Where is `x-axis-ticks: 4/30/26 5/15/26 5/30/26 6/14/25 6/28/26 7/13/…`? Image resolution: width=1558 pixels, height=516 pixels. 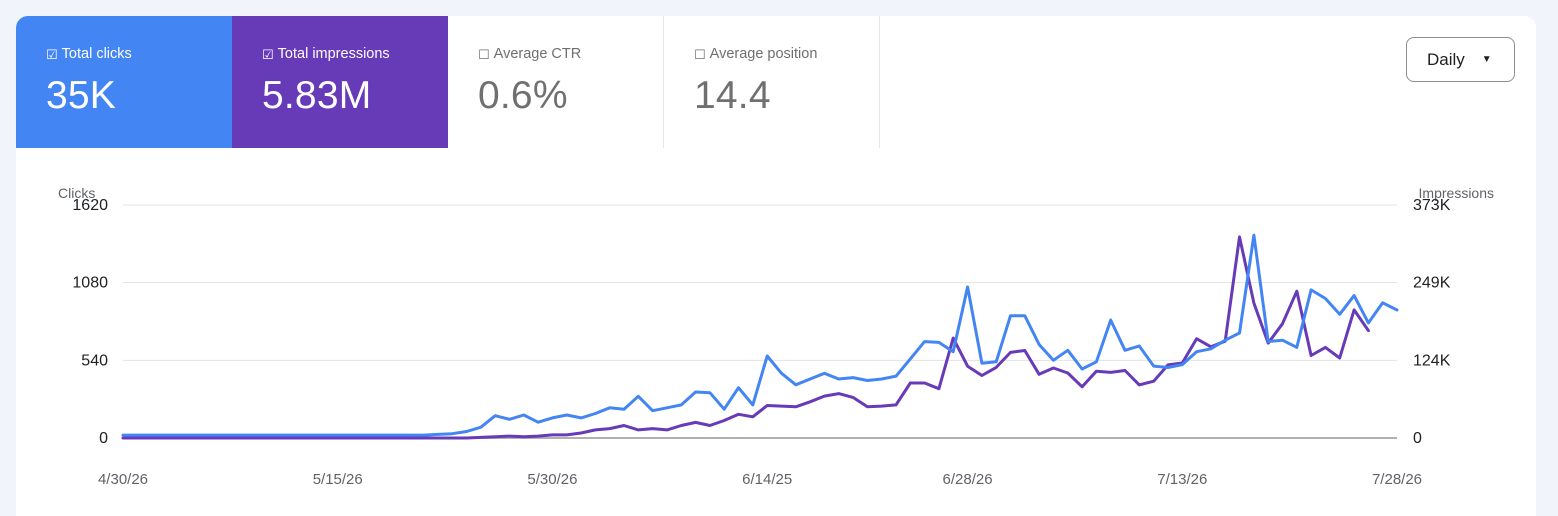
x-axis-ticks: 4/30/26 5/15/26 5/30/26 6/14/25 6/28/26 7/13/… is located at coordinates (760, 479).